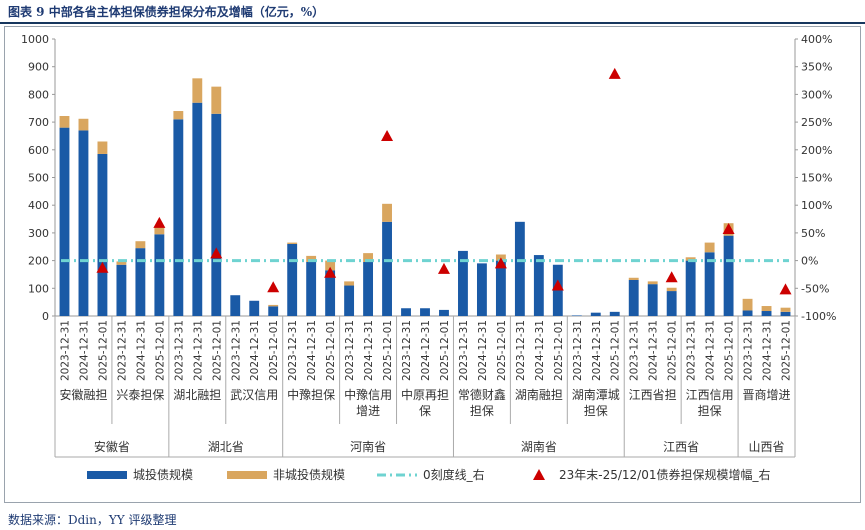  Describe the element at coordinates (236, 350) in the screenshot. I see `x-tick-label-9: 2023-12-31` at that location.